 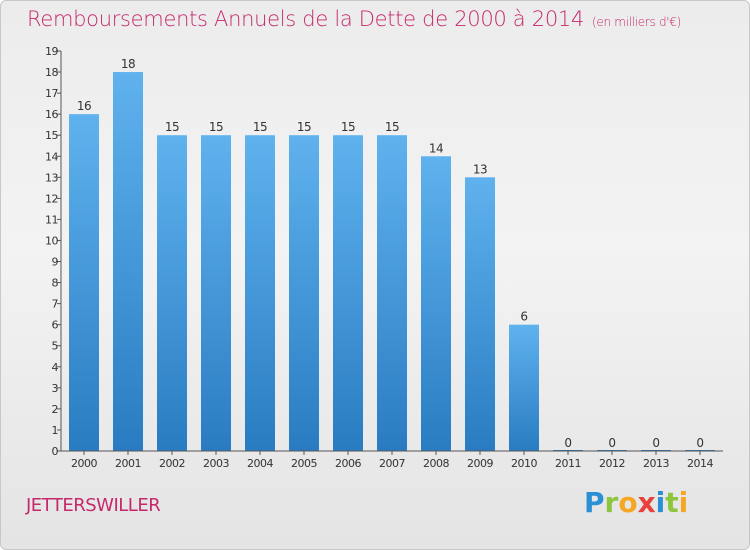 I want to click on x-tick-label: 2007, so click(x=392, y=463).